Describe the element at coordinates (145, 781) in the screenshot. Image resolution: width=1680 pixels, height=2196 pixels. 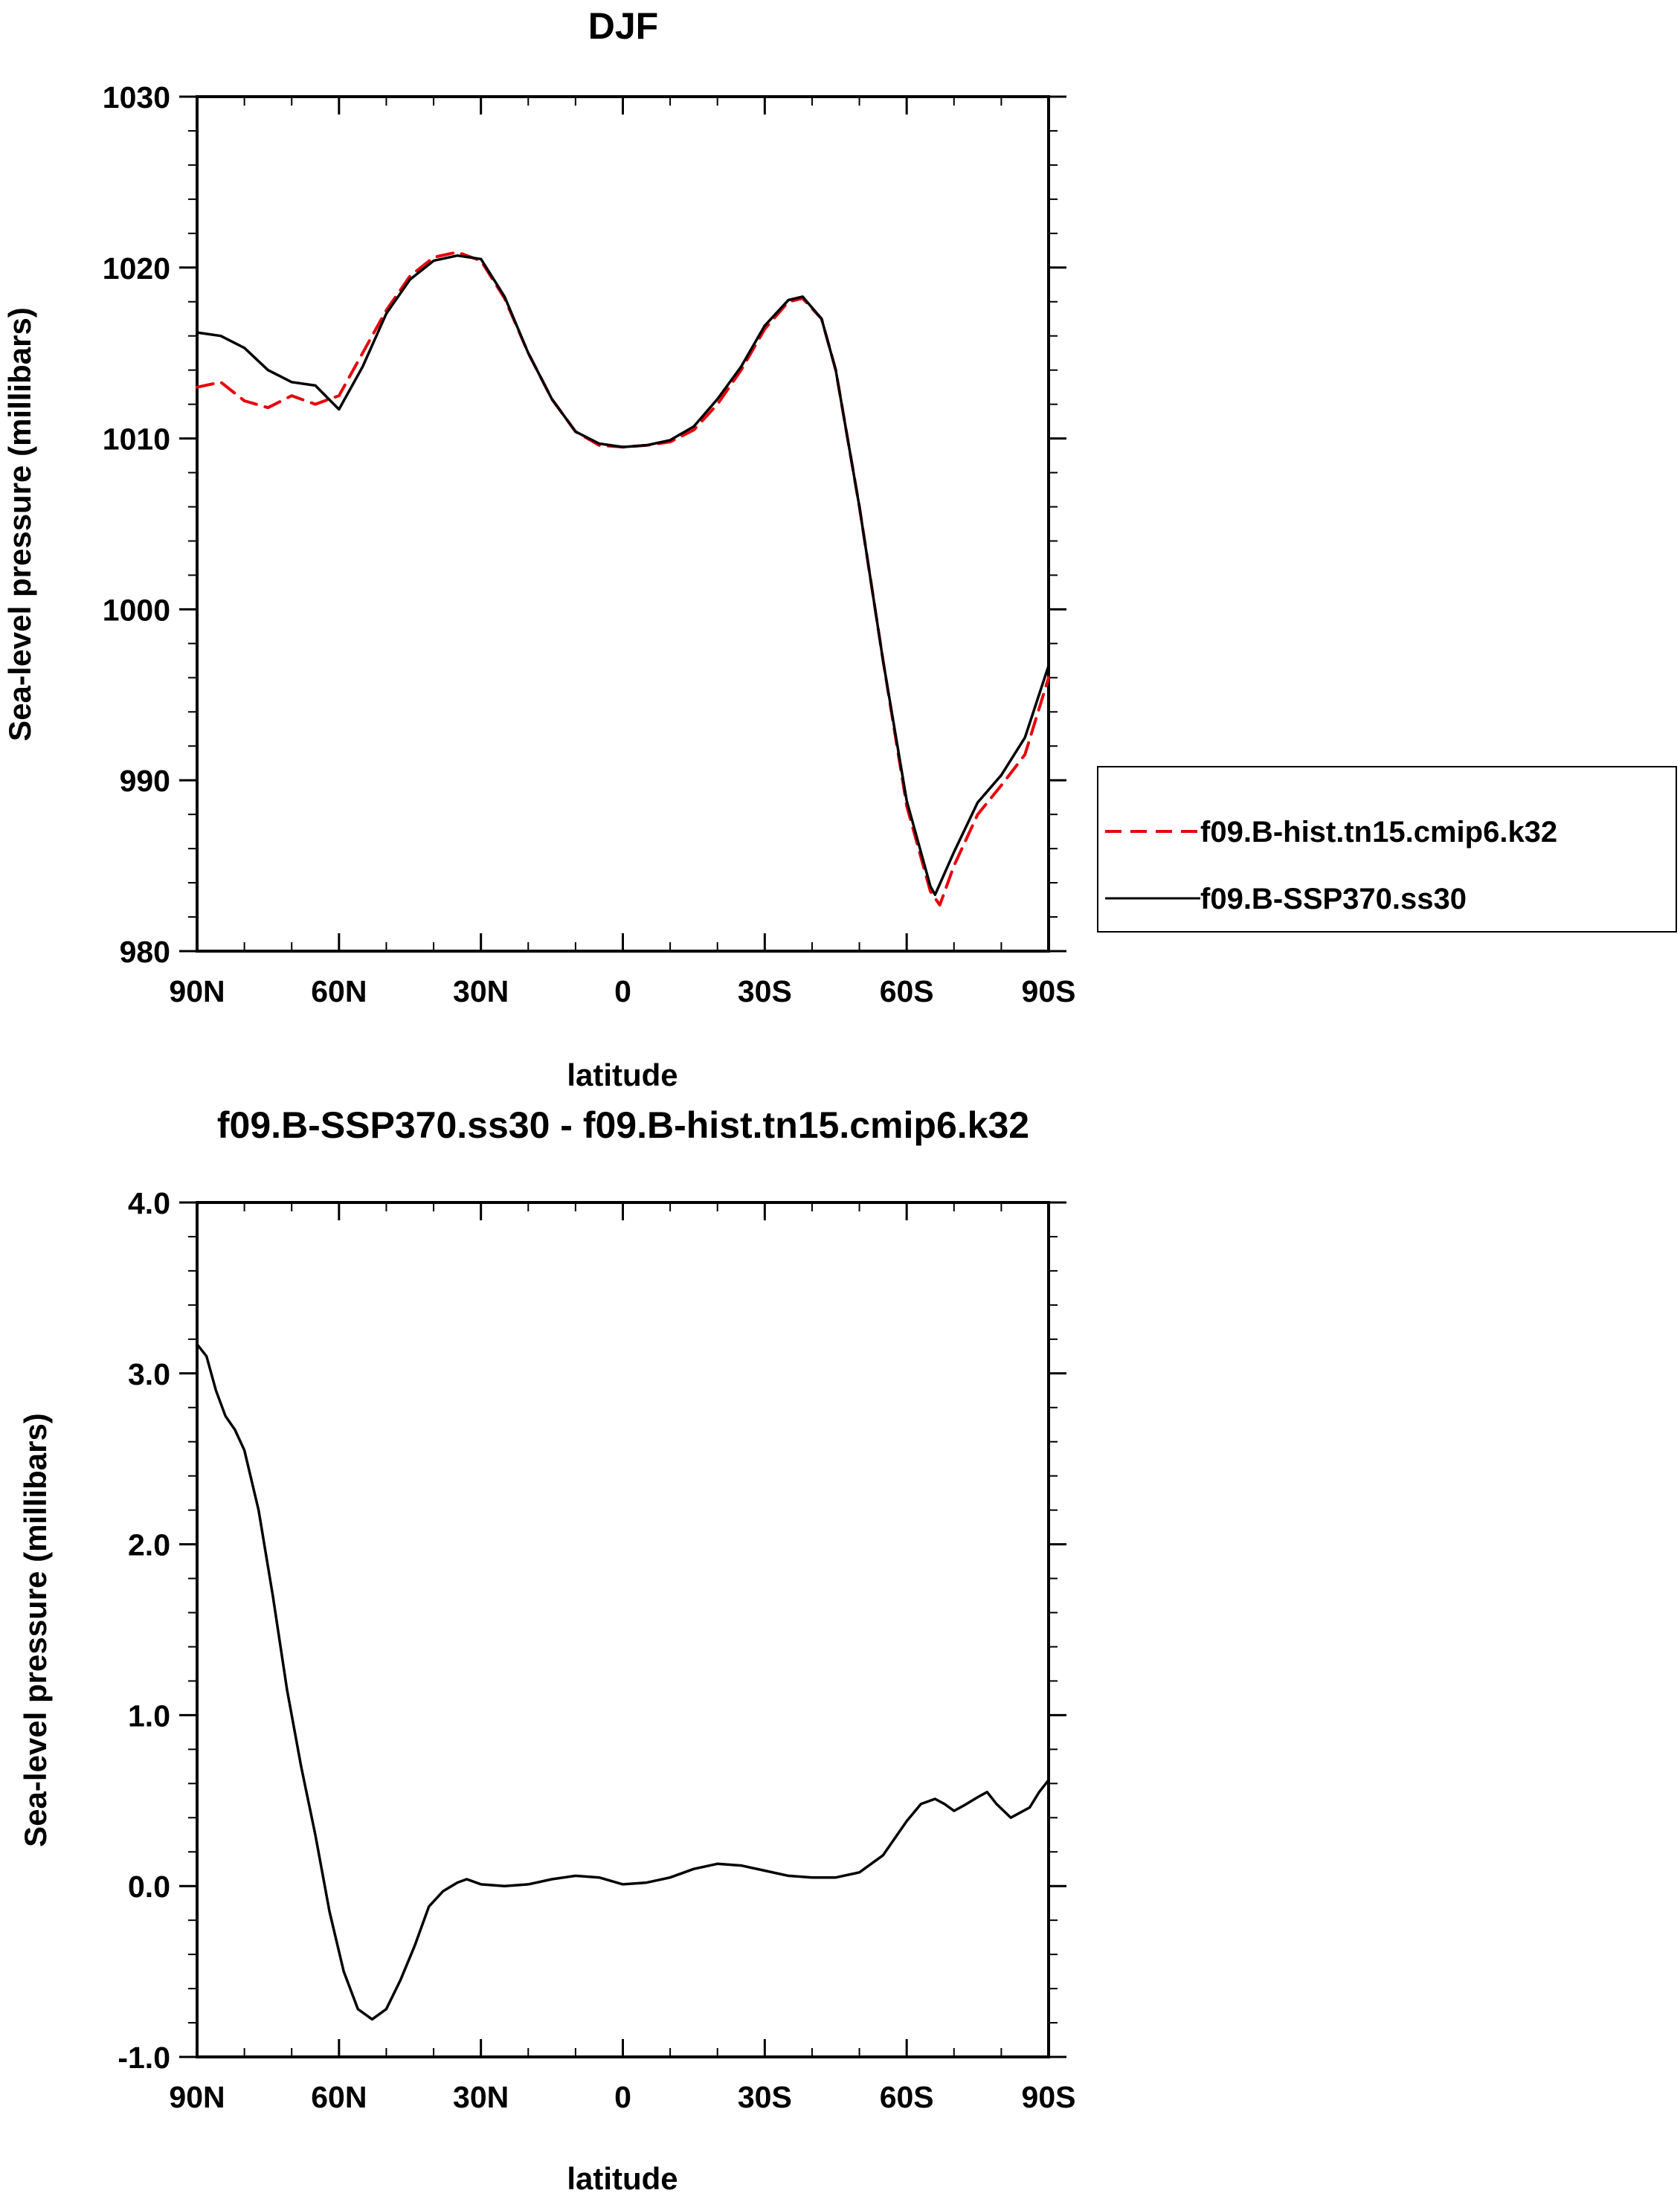
I see `y-tick-label: 990` at that location.